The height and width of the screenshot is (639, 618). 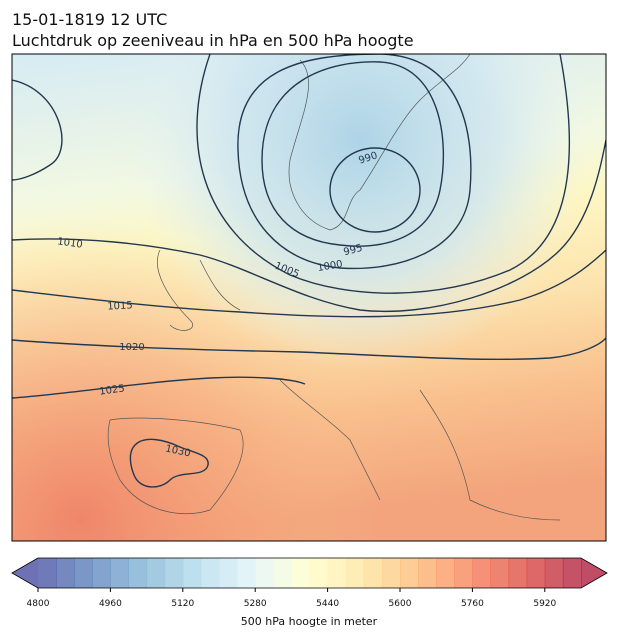 I want to click on colorbar-label: 500 hPa hoogte in meter, so click(x=309, y=621).